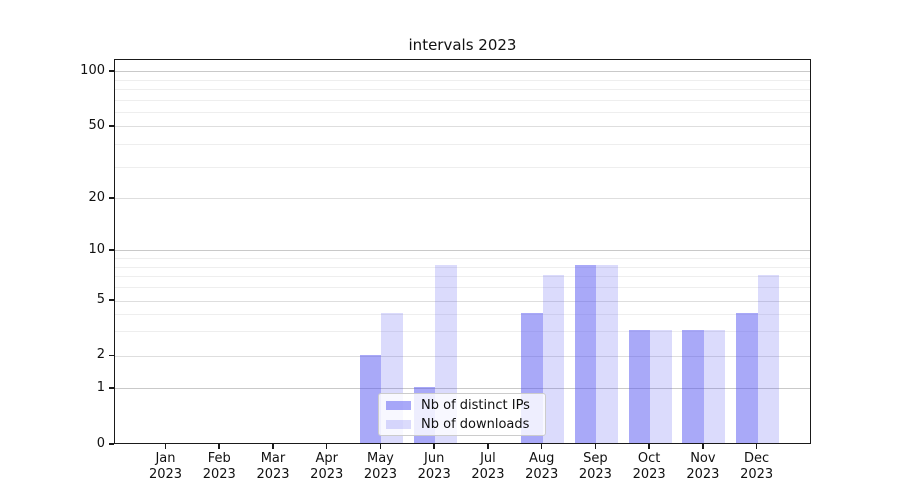 This screenshot has height=500, width=900. I want to click on x-tick-label: Jun 2023, so click(434, 466).